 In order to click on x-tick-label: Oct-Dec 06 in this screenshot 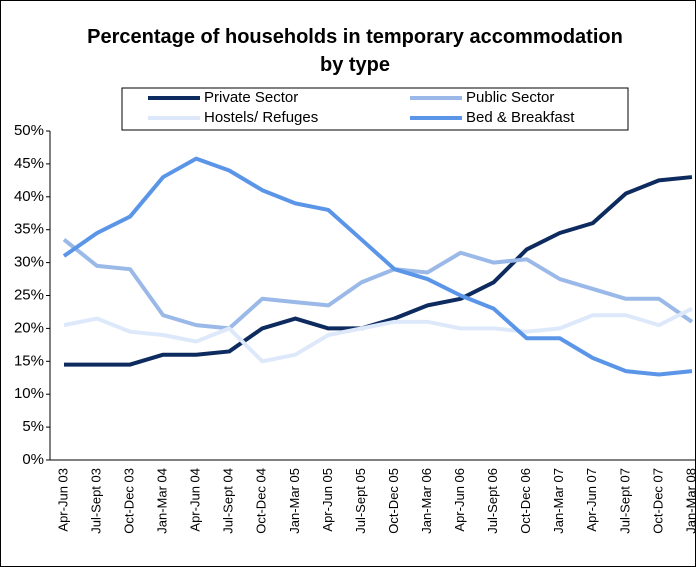, I will do `click(525, 501)`.